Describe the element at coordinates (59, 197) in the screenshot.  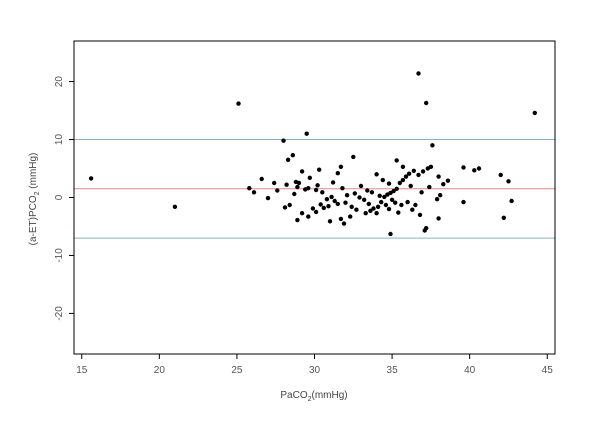
I see `y-tick-label: 0` at that location.